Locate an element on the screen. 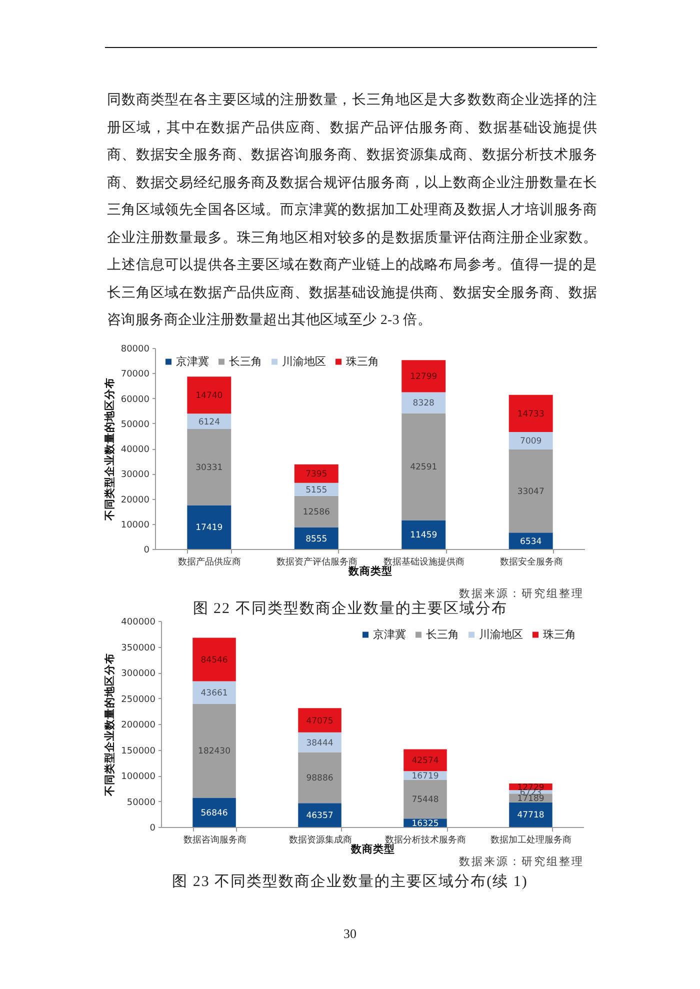  y-tick-label: 100000 is located at coordinates (138, 777).